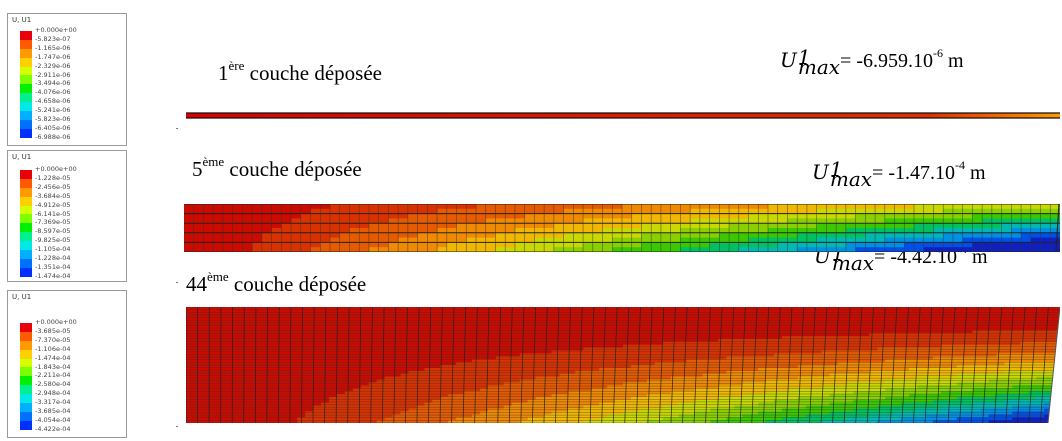 The image size is (1062, 441). I want to click on legend-value: -4.658e-06, so click(53, 101).